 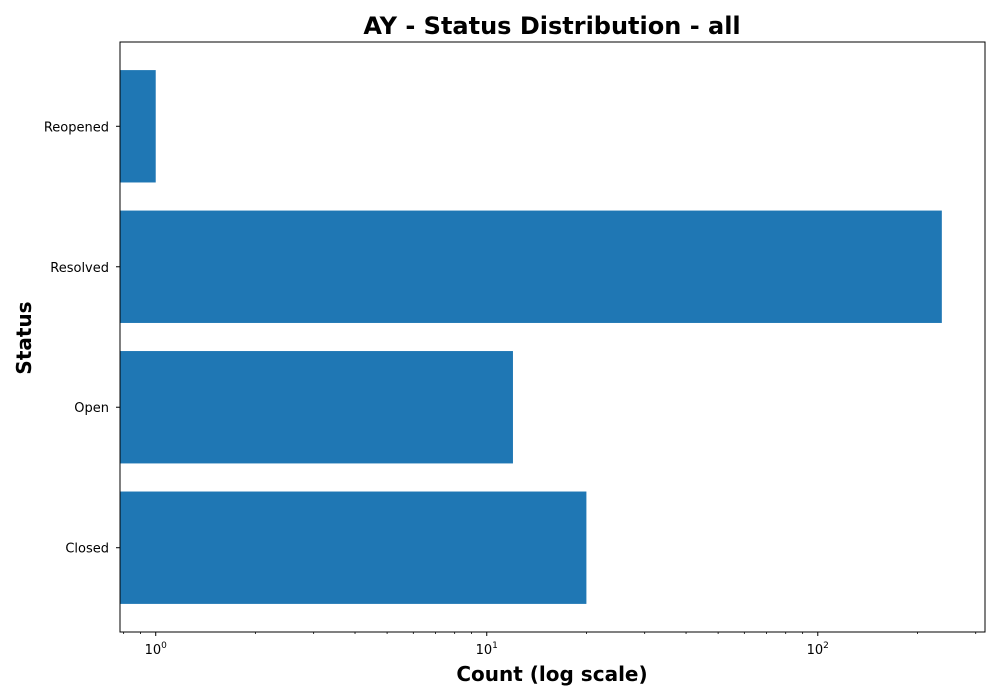 I want to click on x-axis-label: Count (log scale), so click(x=551, y=674).